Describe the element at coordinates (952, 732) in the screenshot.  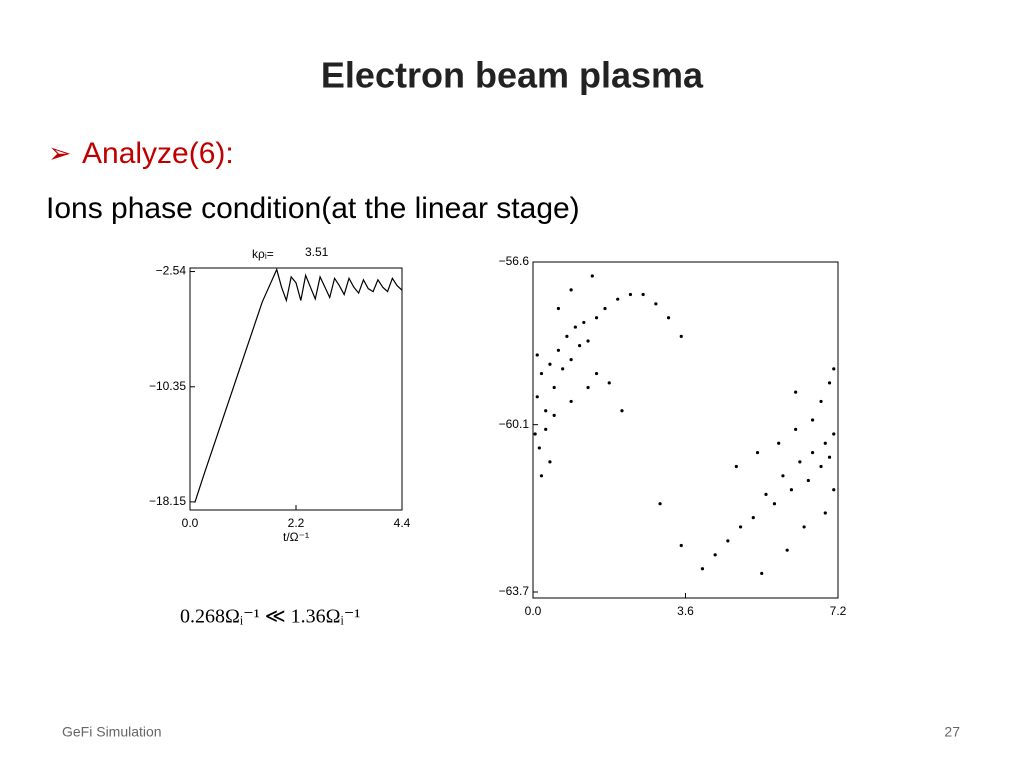
I see `page-number: 27` at that location.